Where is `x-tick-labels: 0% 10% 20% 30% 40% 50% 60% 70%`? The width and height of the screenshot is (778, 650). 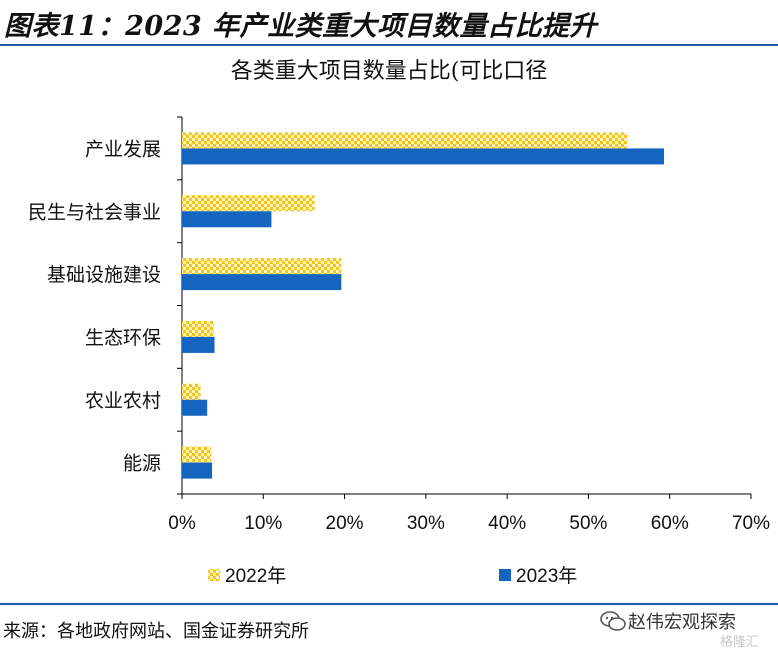
x-tick-labels: 0% 10% 20% 30% 40% 50% 60% 70% is located at coordinates (469, 514).